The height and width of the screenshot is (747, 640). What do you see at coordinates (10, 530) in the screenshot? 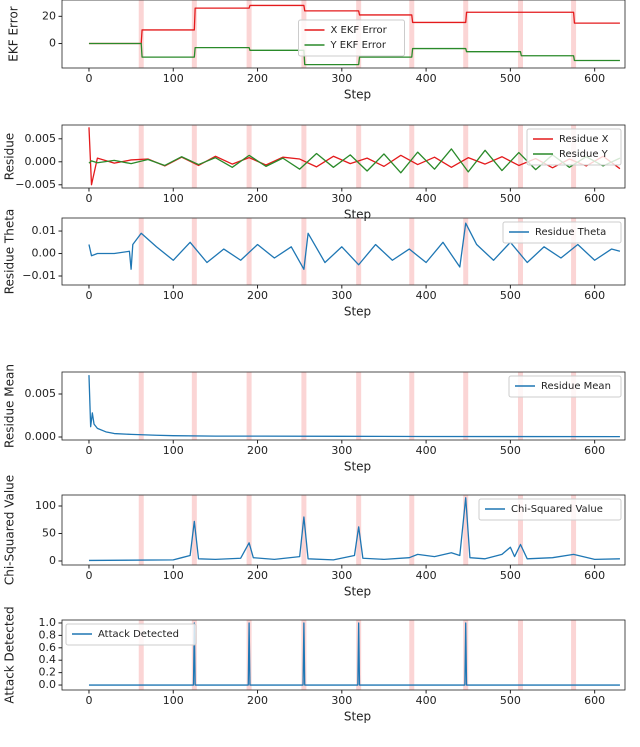
I see `y-axis-label: Chi-Squared Value` at bounding box center [10, 530].